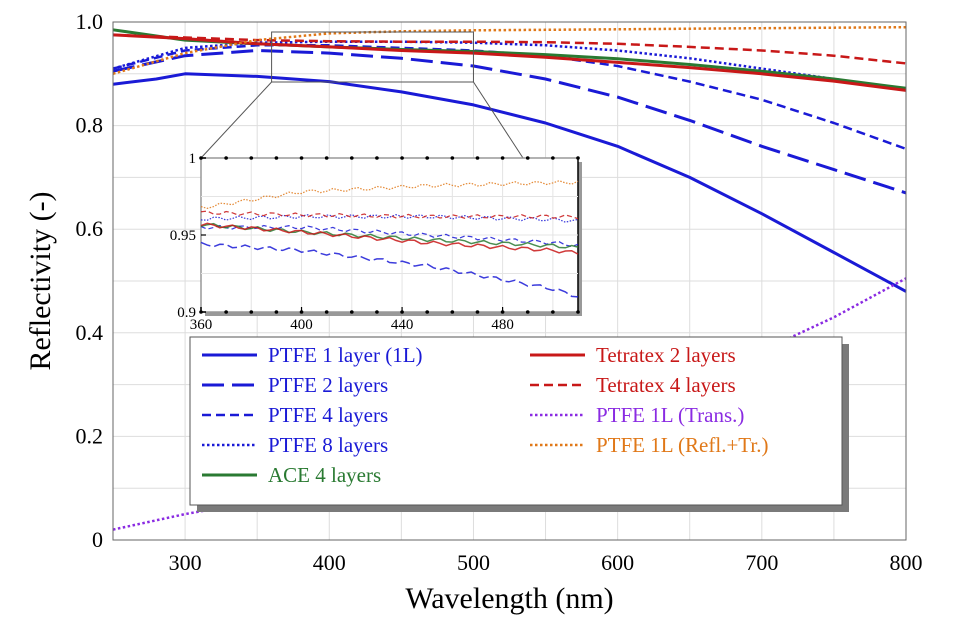 The width and height of the screenshot is (961, 619). What do you see at coordinates (502, 325) in the screenshot?
I see `inset-x-tick-label: 480` at bounding box center [502, 325].